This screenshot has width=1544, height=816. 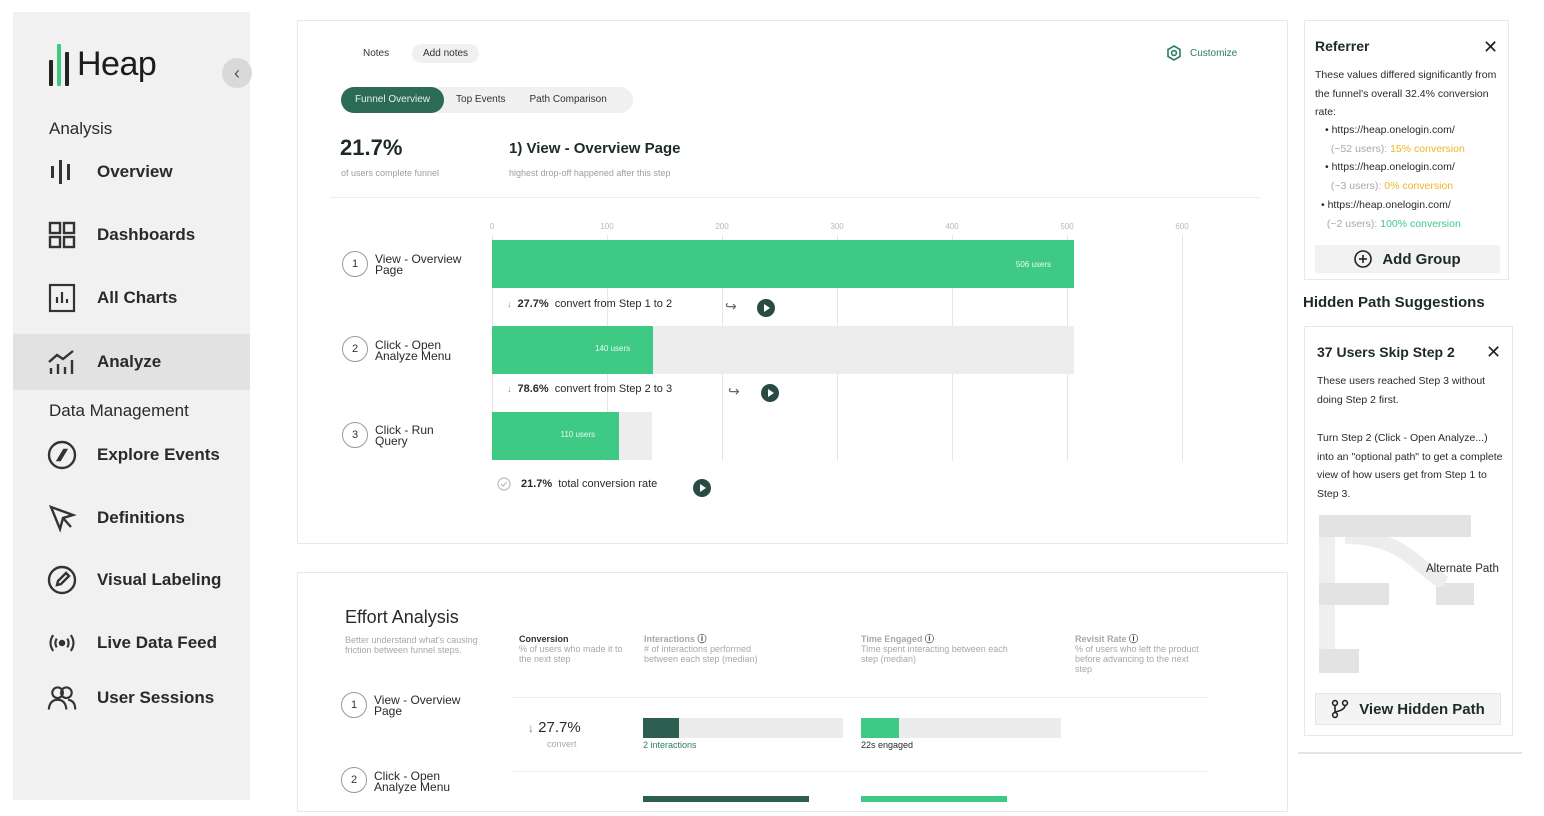 What do you see at coordinates (887, 745) in the screenshot?
I see `engaged-value: 22s engaged` at bounding box center [887, 745].